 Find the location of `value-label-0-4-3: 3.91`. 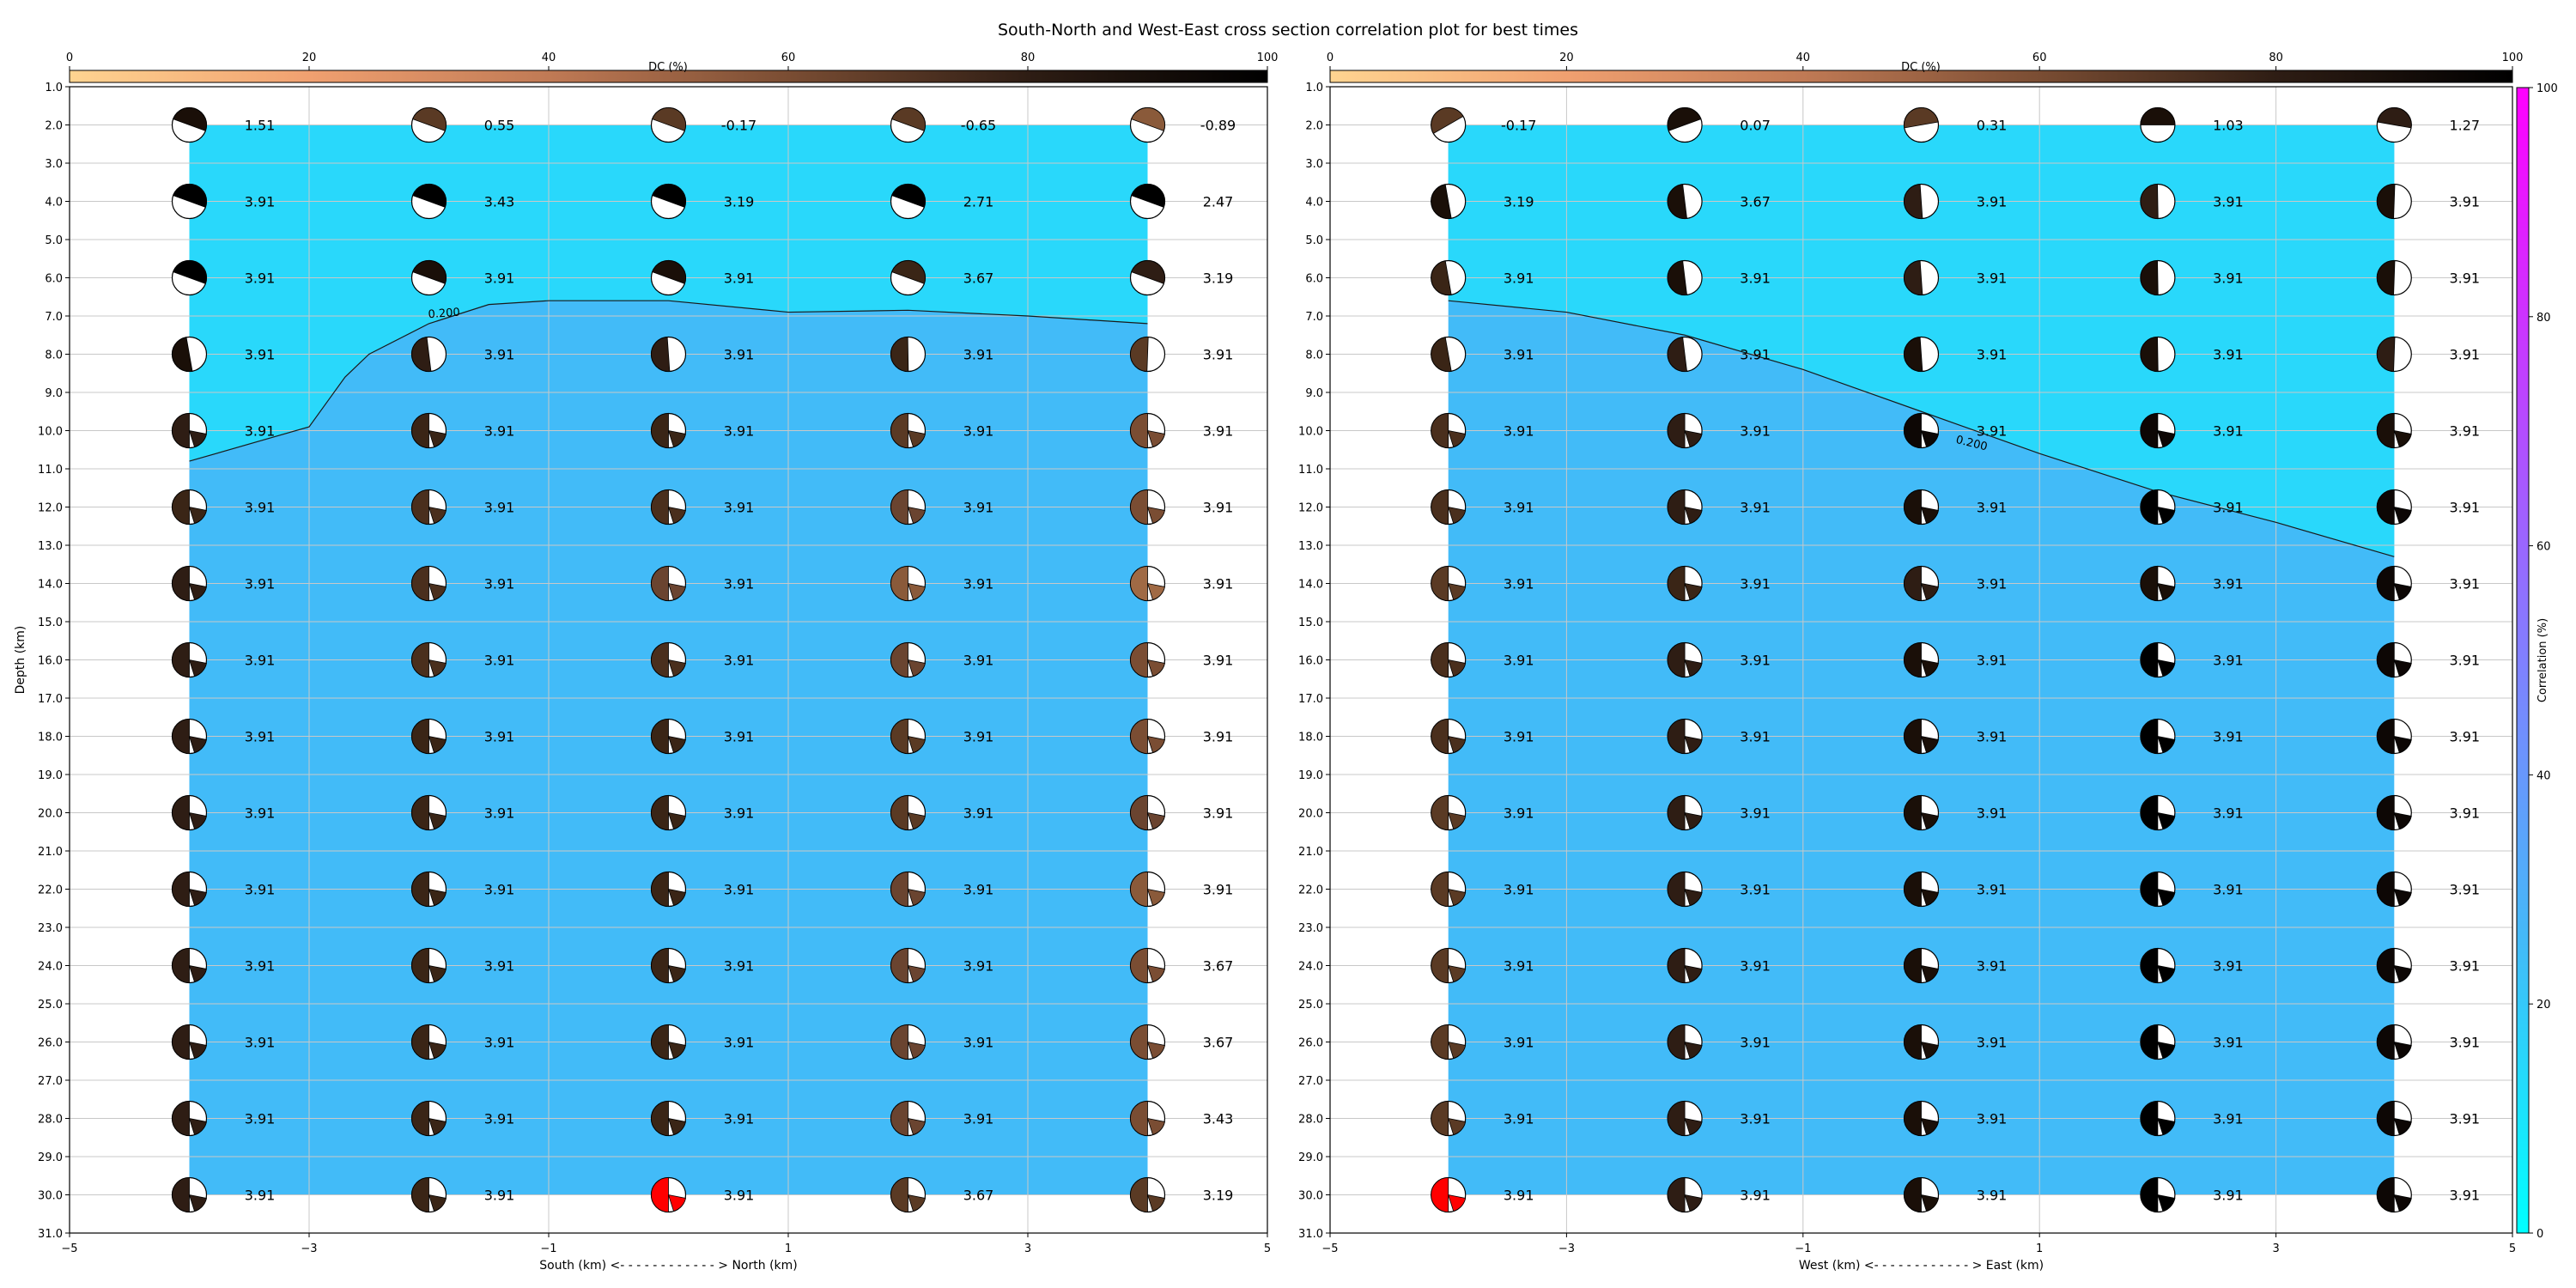

value-label-0-4-3: 3.91 is located at coordinates (979, 431).